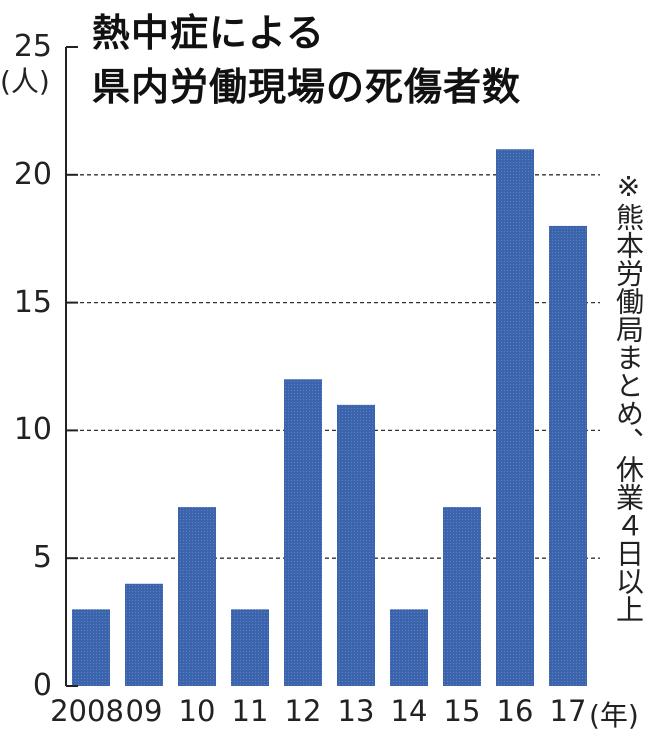 The image size is (650, 735). Describe the element at coordinates (32, 46) in the screenshot. I see `y-tick-label: 25` at that location.